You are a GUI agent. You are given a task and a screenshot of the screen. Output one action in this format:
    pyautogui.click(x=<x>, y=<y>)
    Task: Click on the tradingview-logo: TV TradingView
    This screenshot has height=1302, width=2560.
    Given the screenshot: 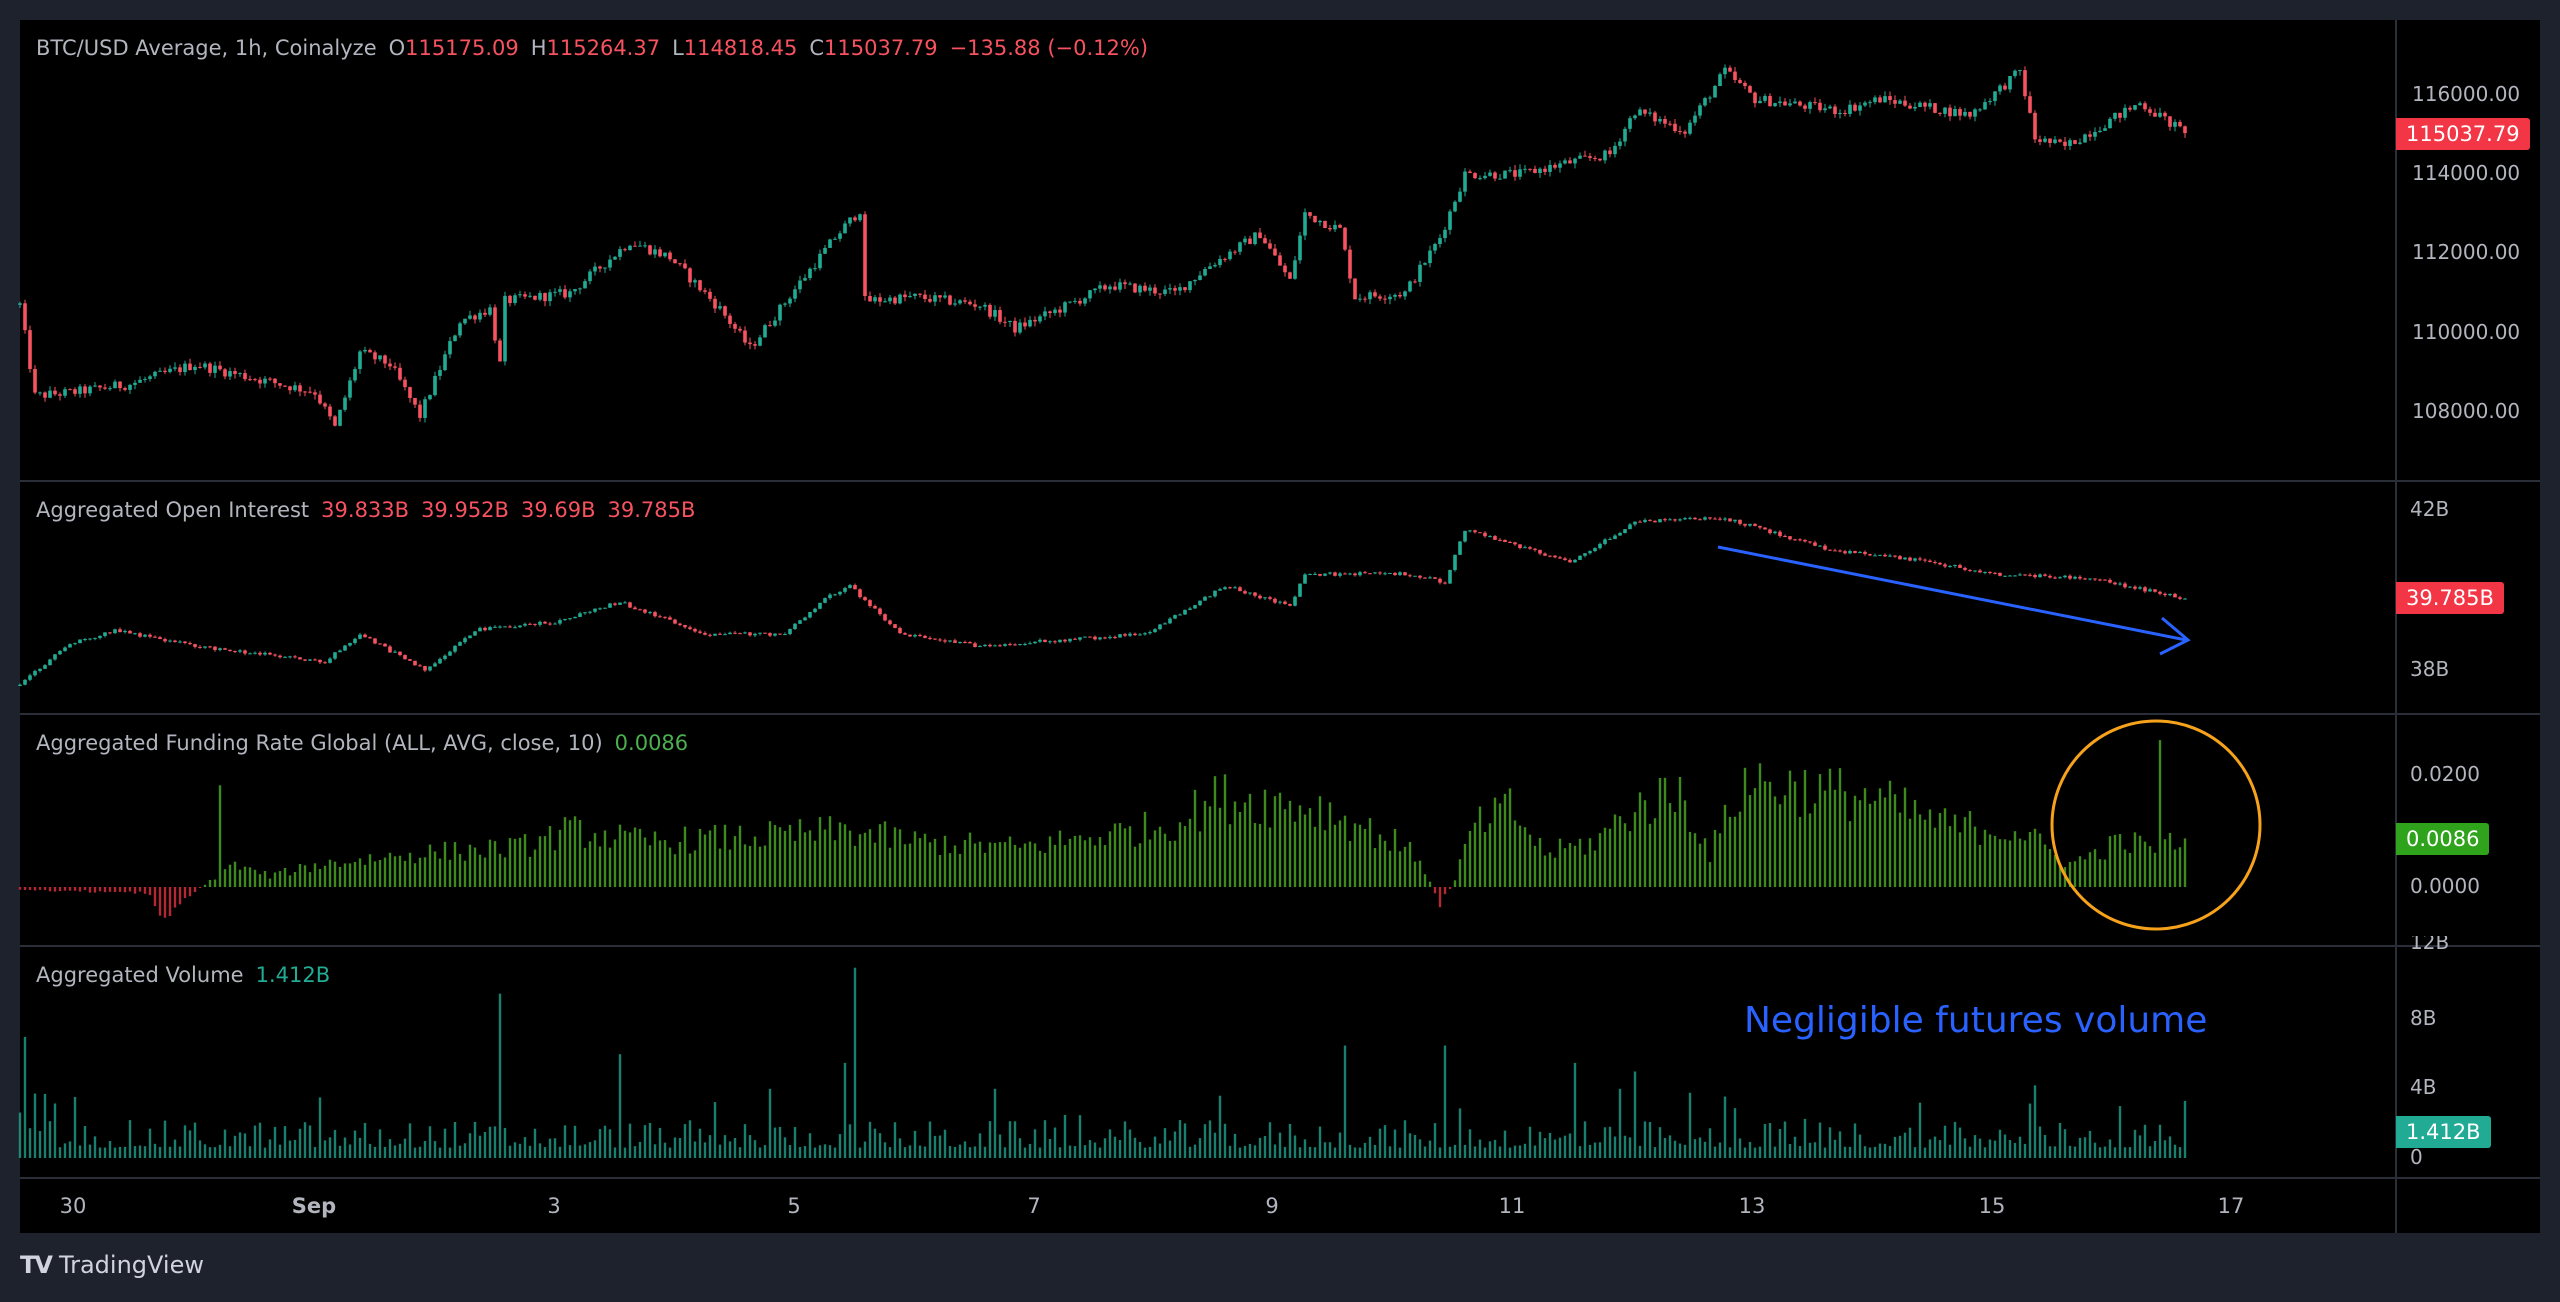 What is the action you would take?
    pyautogui.click(x=112, y=1265)
    